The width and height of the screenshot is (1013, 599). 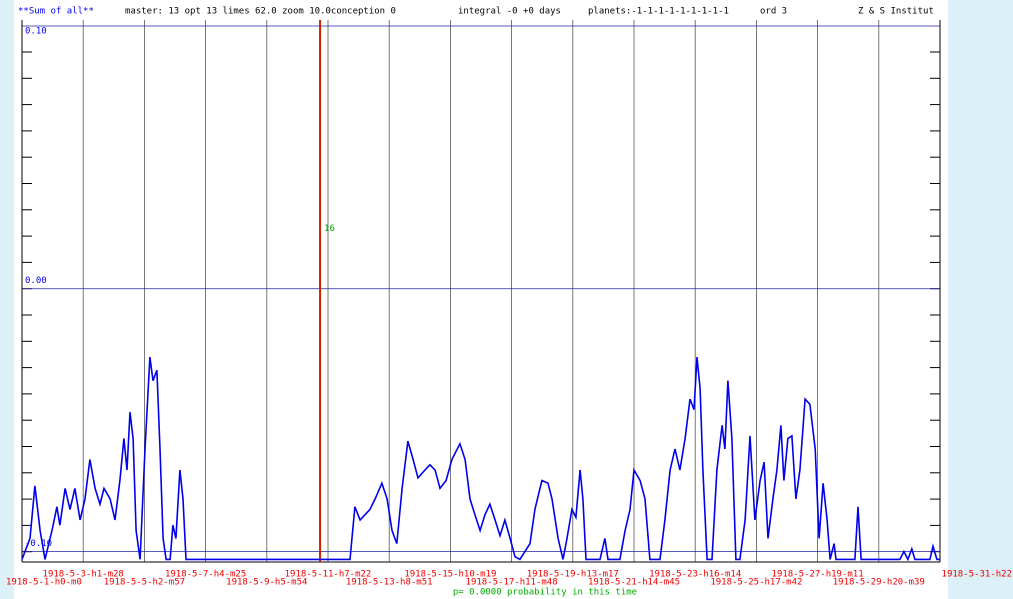 What do you see at coordinates (977, 575) in the screenshot?
I see `x-tick-label: 1918-5-31-h22` at bounding box center [977, 575].